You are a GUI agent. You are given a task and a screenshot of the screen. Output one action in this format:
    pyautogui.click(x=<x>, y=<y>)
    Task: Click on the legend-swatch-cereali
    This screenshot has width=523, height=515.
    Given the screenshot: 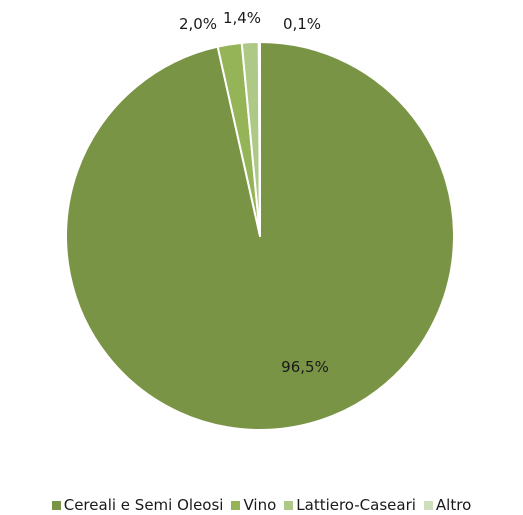 What is the action you would take?
    pyautogui.click(x=56, y=505)
    